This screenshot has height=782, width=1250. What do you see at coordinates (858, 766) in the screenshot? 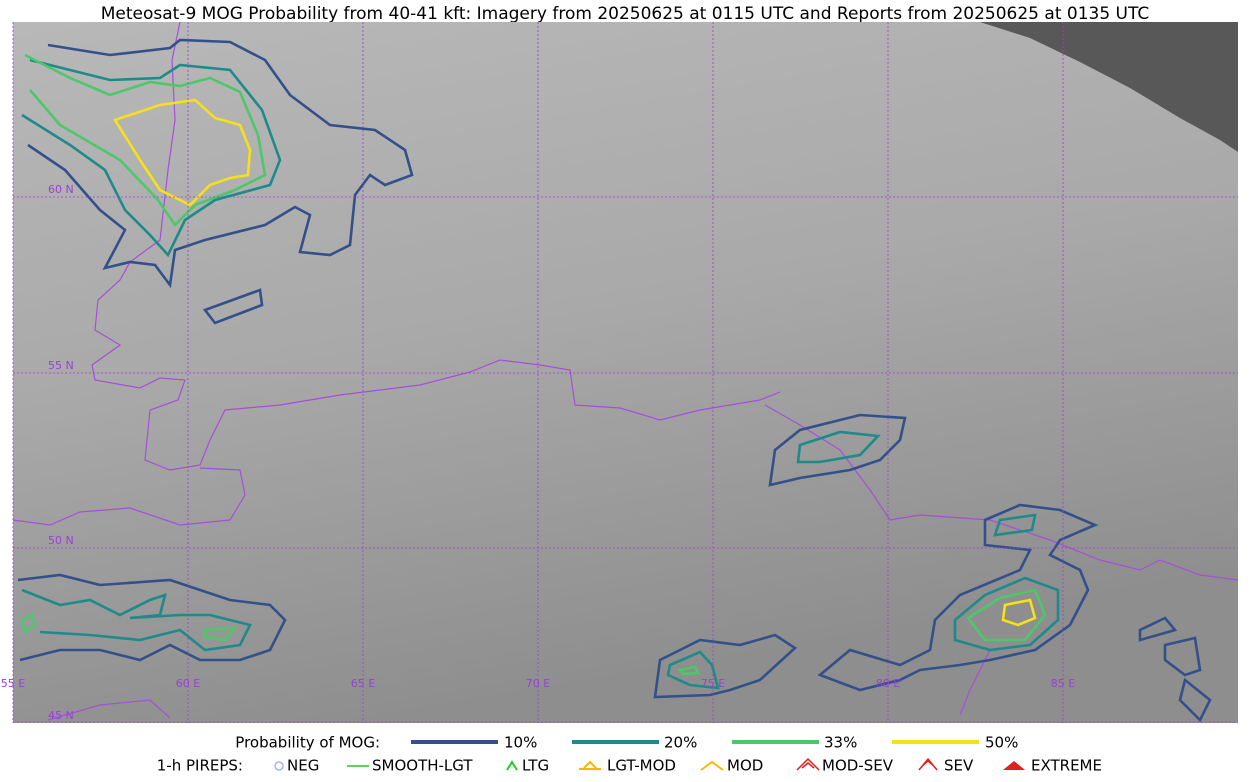
I see `legend-item: MOD-SEV` at bounding box center [858, 766].